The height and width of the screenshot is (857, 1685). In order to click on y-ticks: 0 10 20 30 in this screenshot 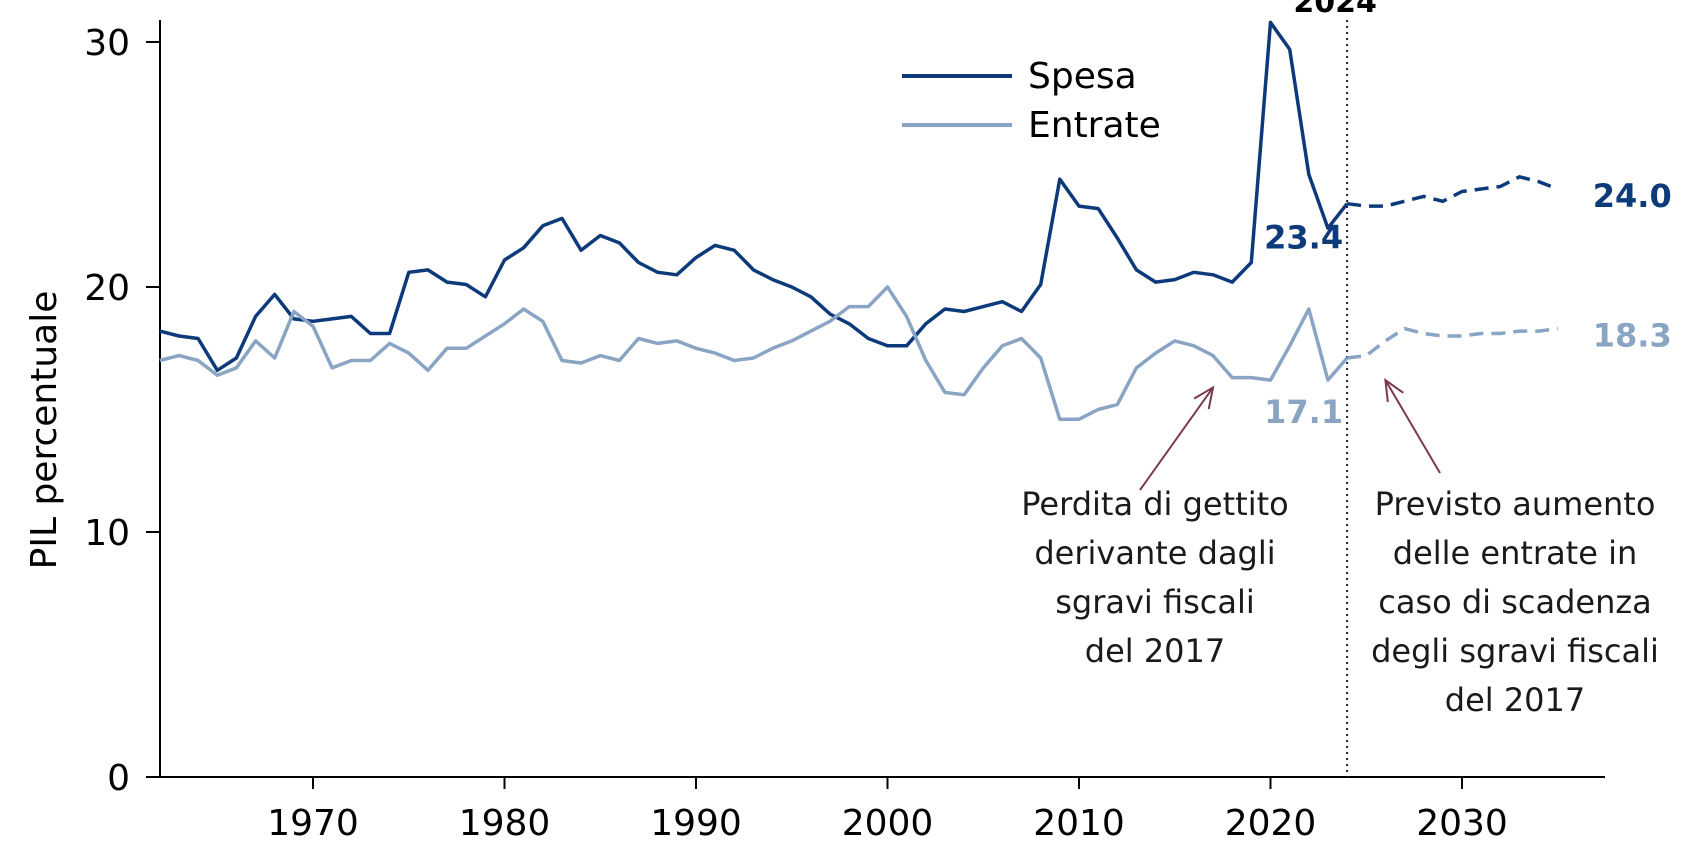, I will do `click(122, 411)`.